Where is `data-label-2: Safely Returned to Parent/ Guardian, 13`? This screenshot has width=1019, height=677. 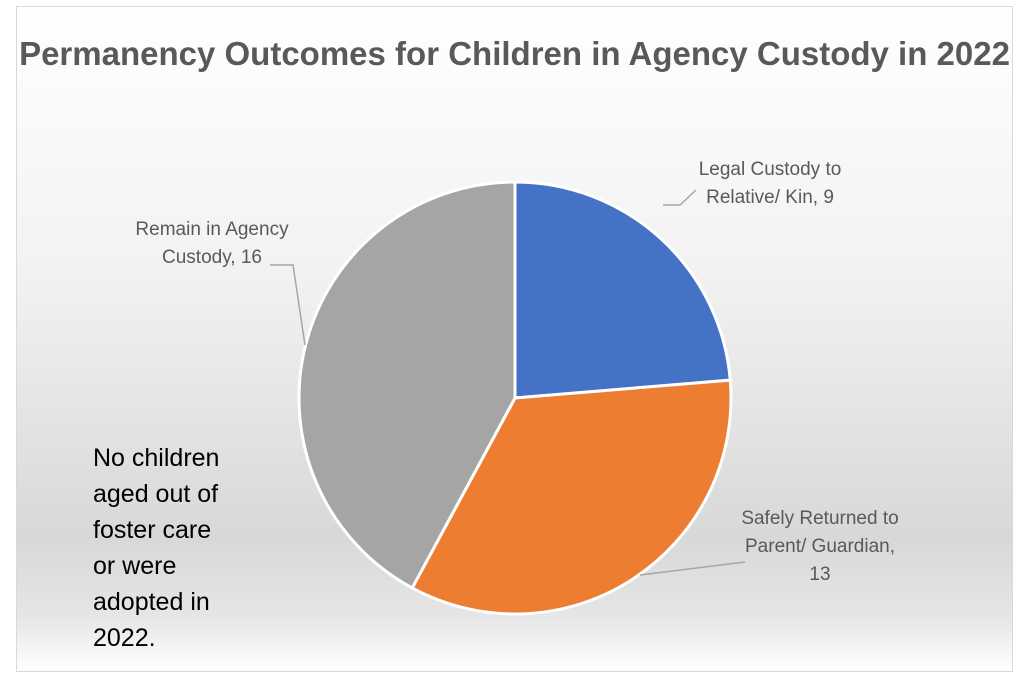
data-label-2: Safely Returned to Parent/ Guardian, 13 is located at coordinates (819, 546).